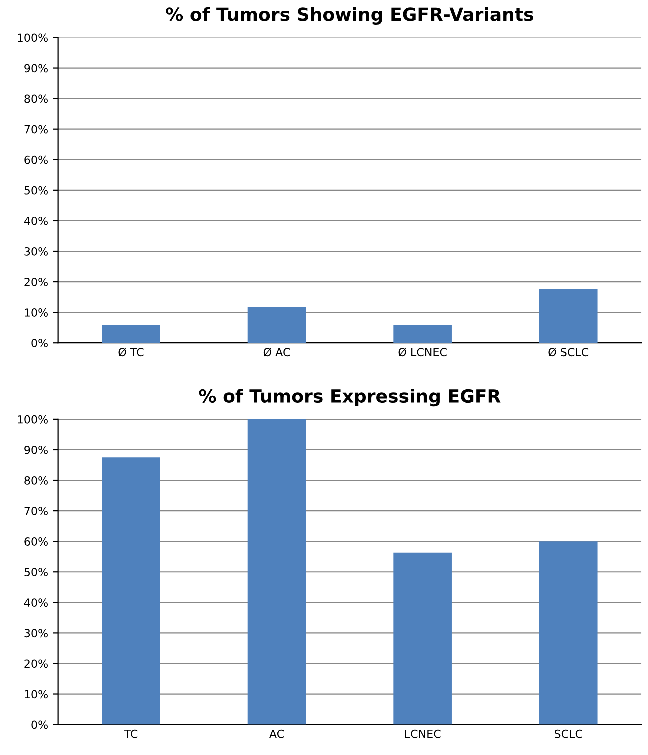 The width and height of the screenshot is (648, 755). What do you see at coordinates (277, 734) in the screenshot?
I see `x-tick-label: AC` at bounding box center [277, 734].